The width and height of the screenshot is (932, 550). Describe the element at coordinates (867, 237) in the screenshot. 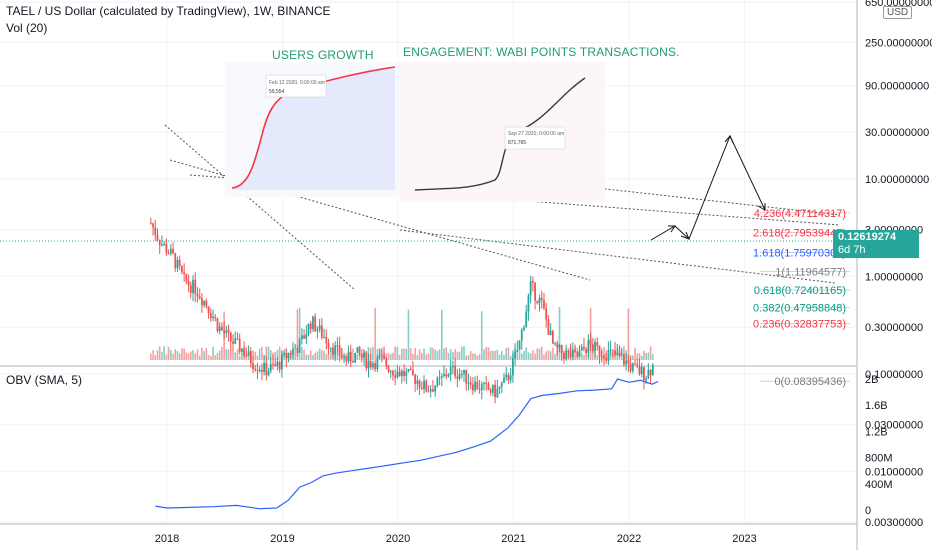

I see `last-price-value: 0.12619274` at that location.